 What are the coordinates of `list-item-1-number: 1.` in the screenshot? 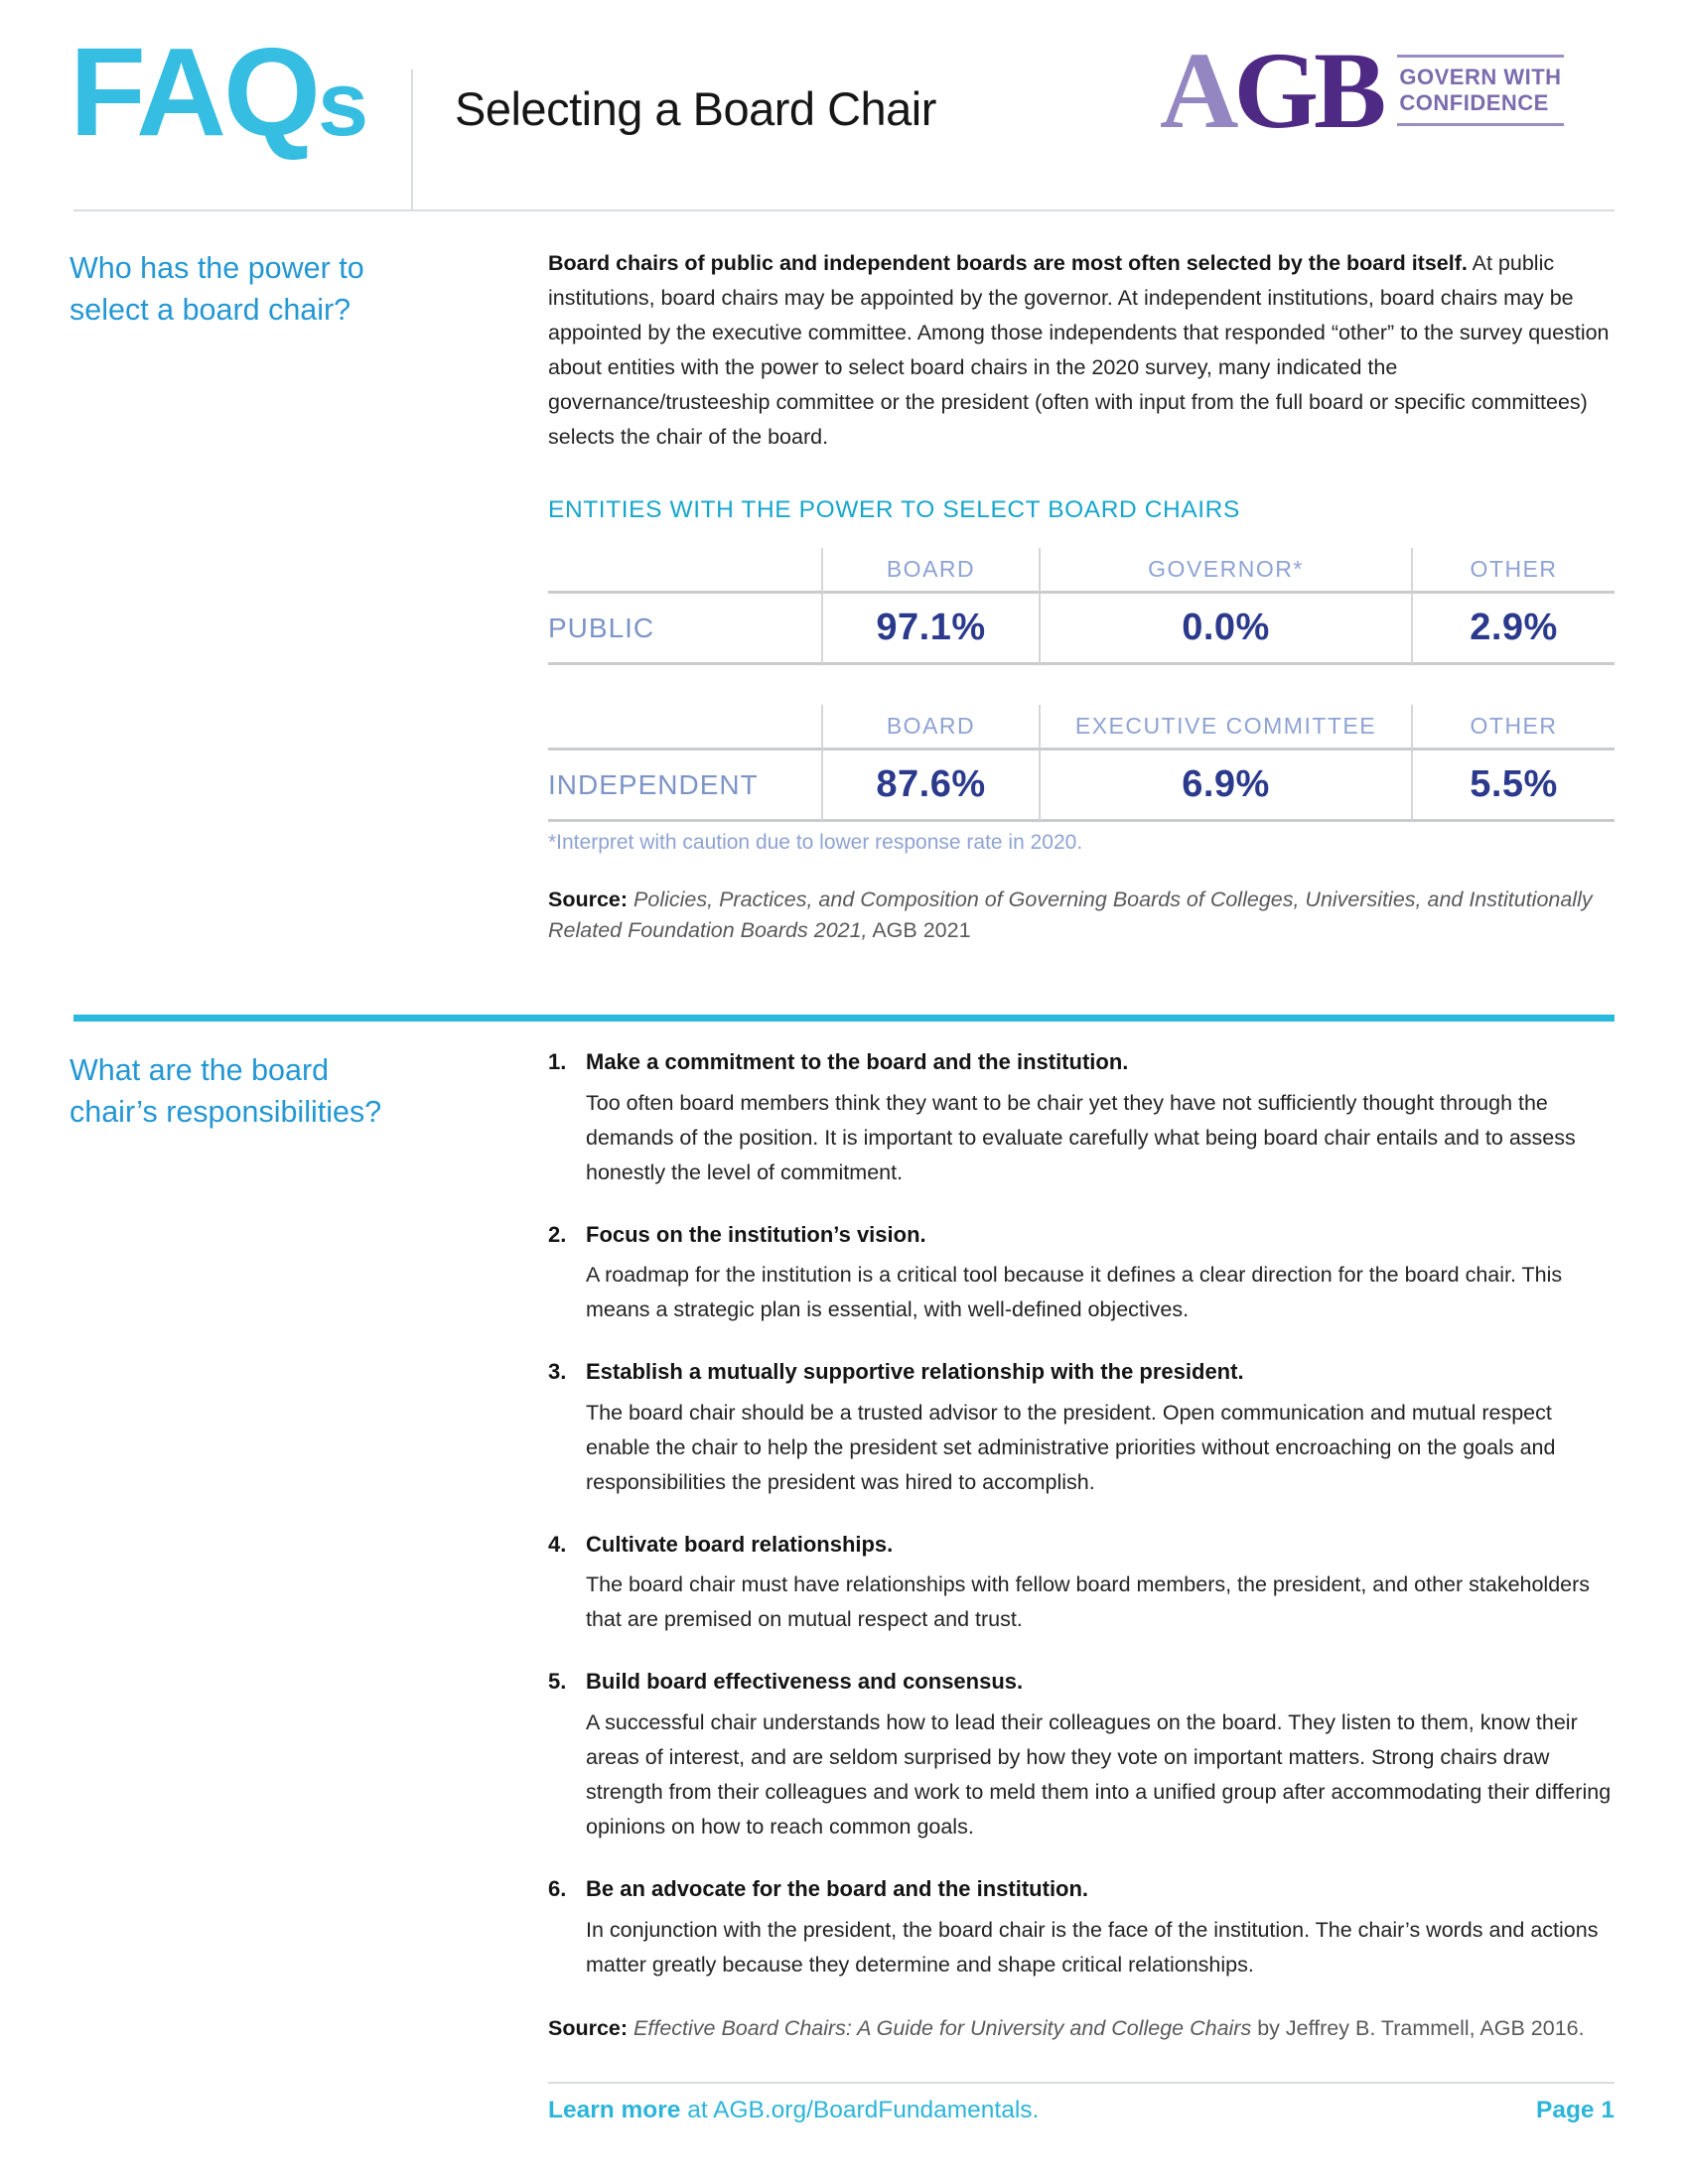 It's located at (557, 1061).